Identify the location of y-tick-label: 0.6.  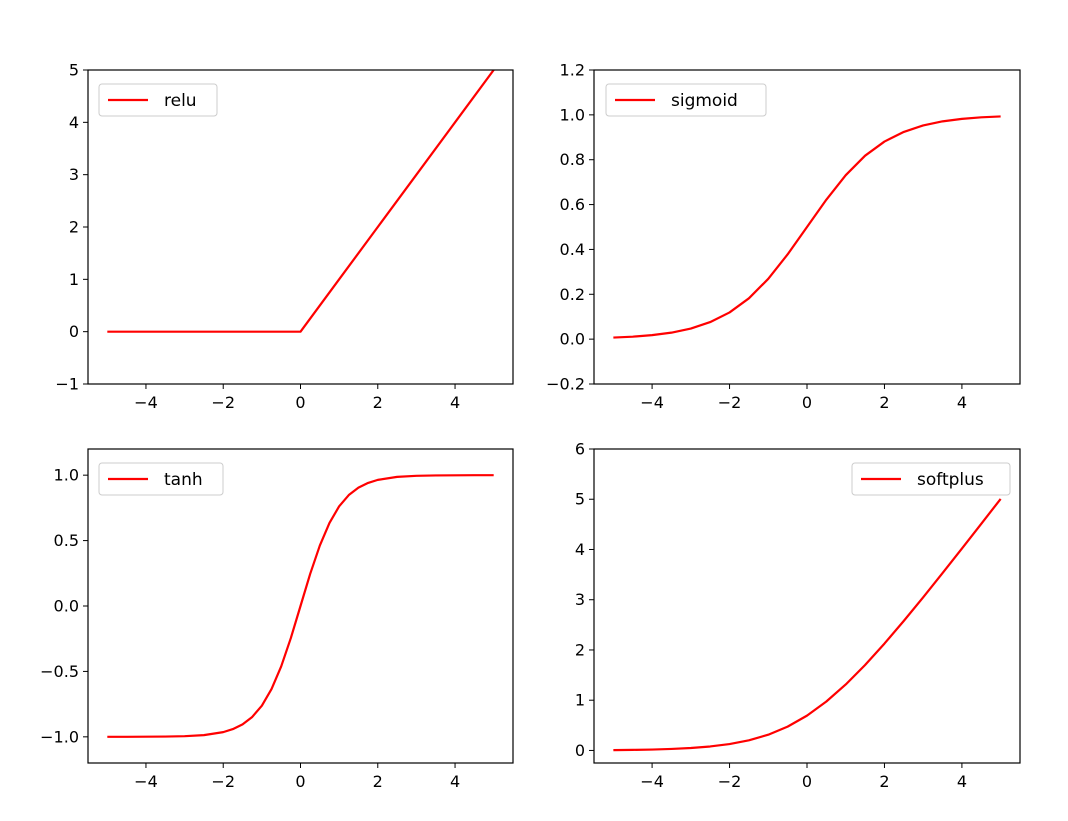
(572, 204).